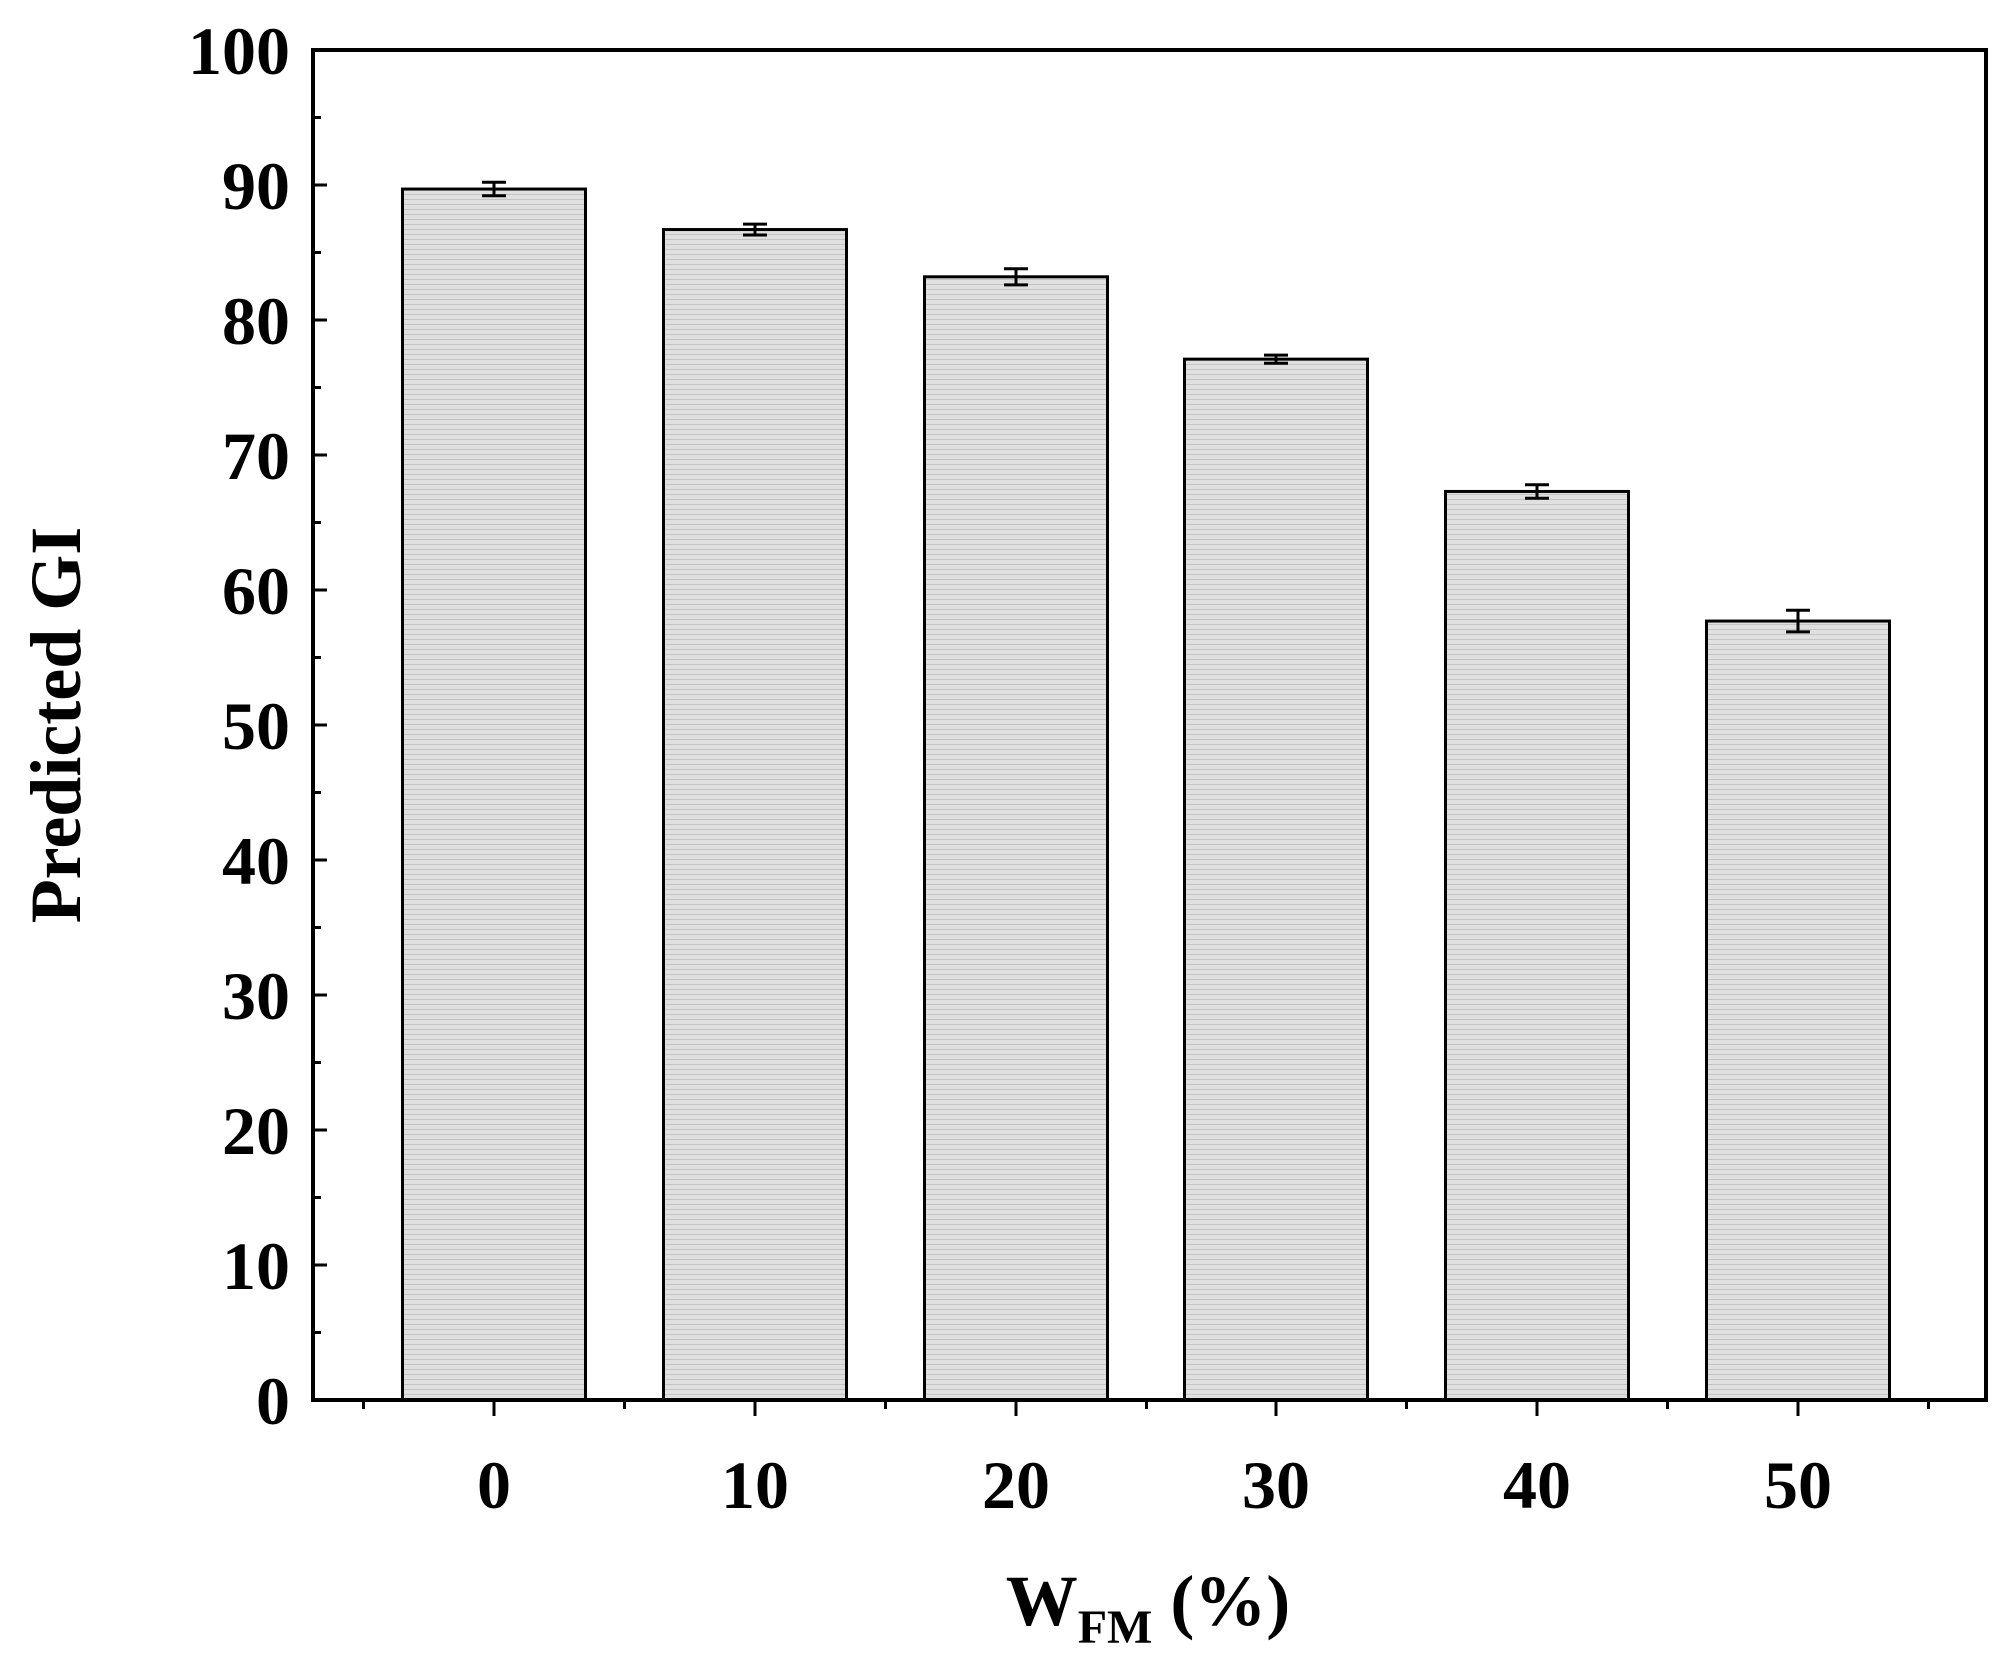 This screenshot has height=1665, width=1995. I want to click on x-axis-title-subscript: FM, so click(1115, 1627).